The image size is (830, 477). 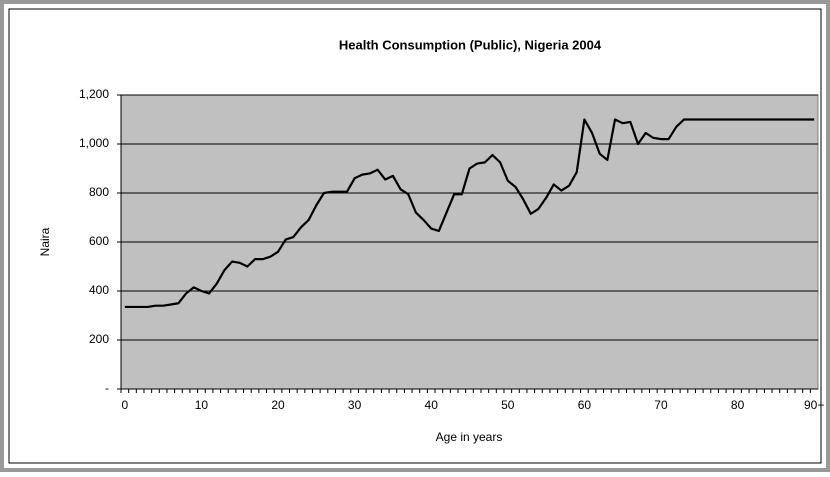 I want to click on x-tick-label: 90+, so click(x=814, y=405).